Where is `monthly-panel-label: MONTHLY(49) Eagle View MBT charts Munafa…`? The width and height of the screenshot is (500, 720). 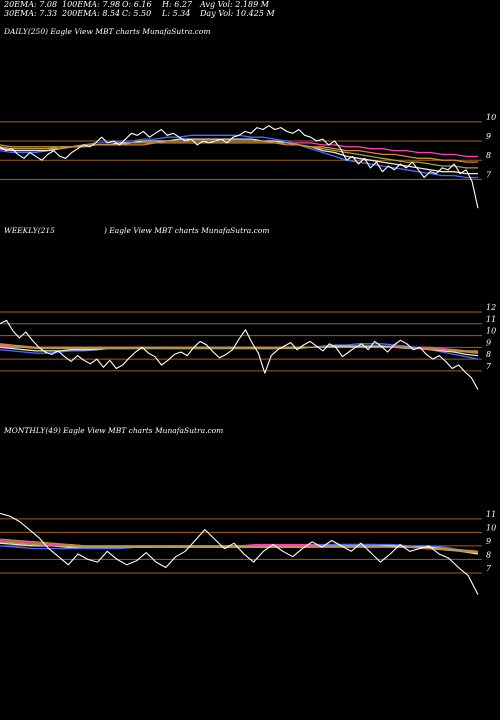
monthly-panel-label: MONTHLY(49) Eagle View MBT charts Munafa… is located at coordinates (114, 430).